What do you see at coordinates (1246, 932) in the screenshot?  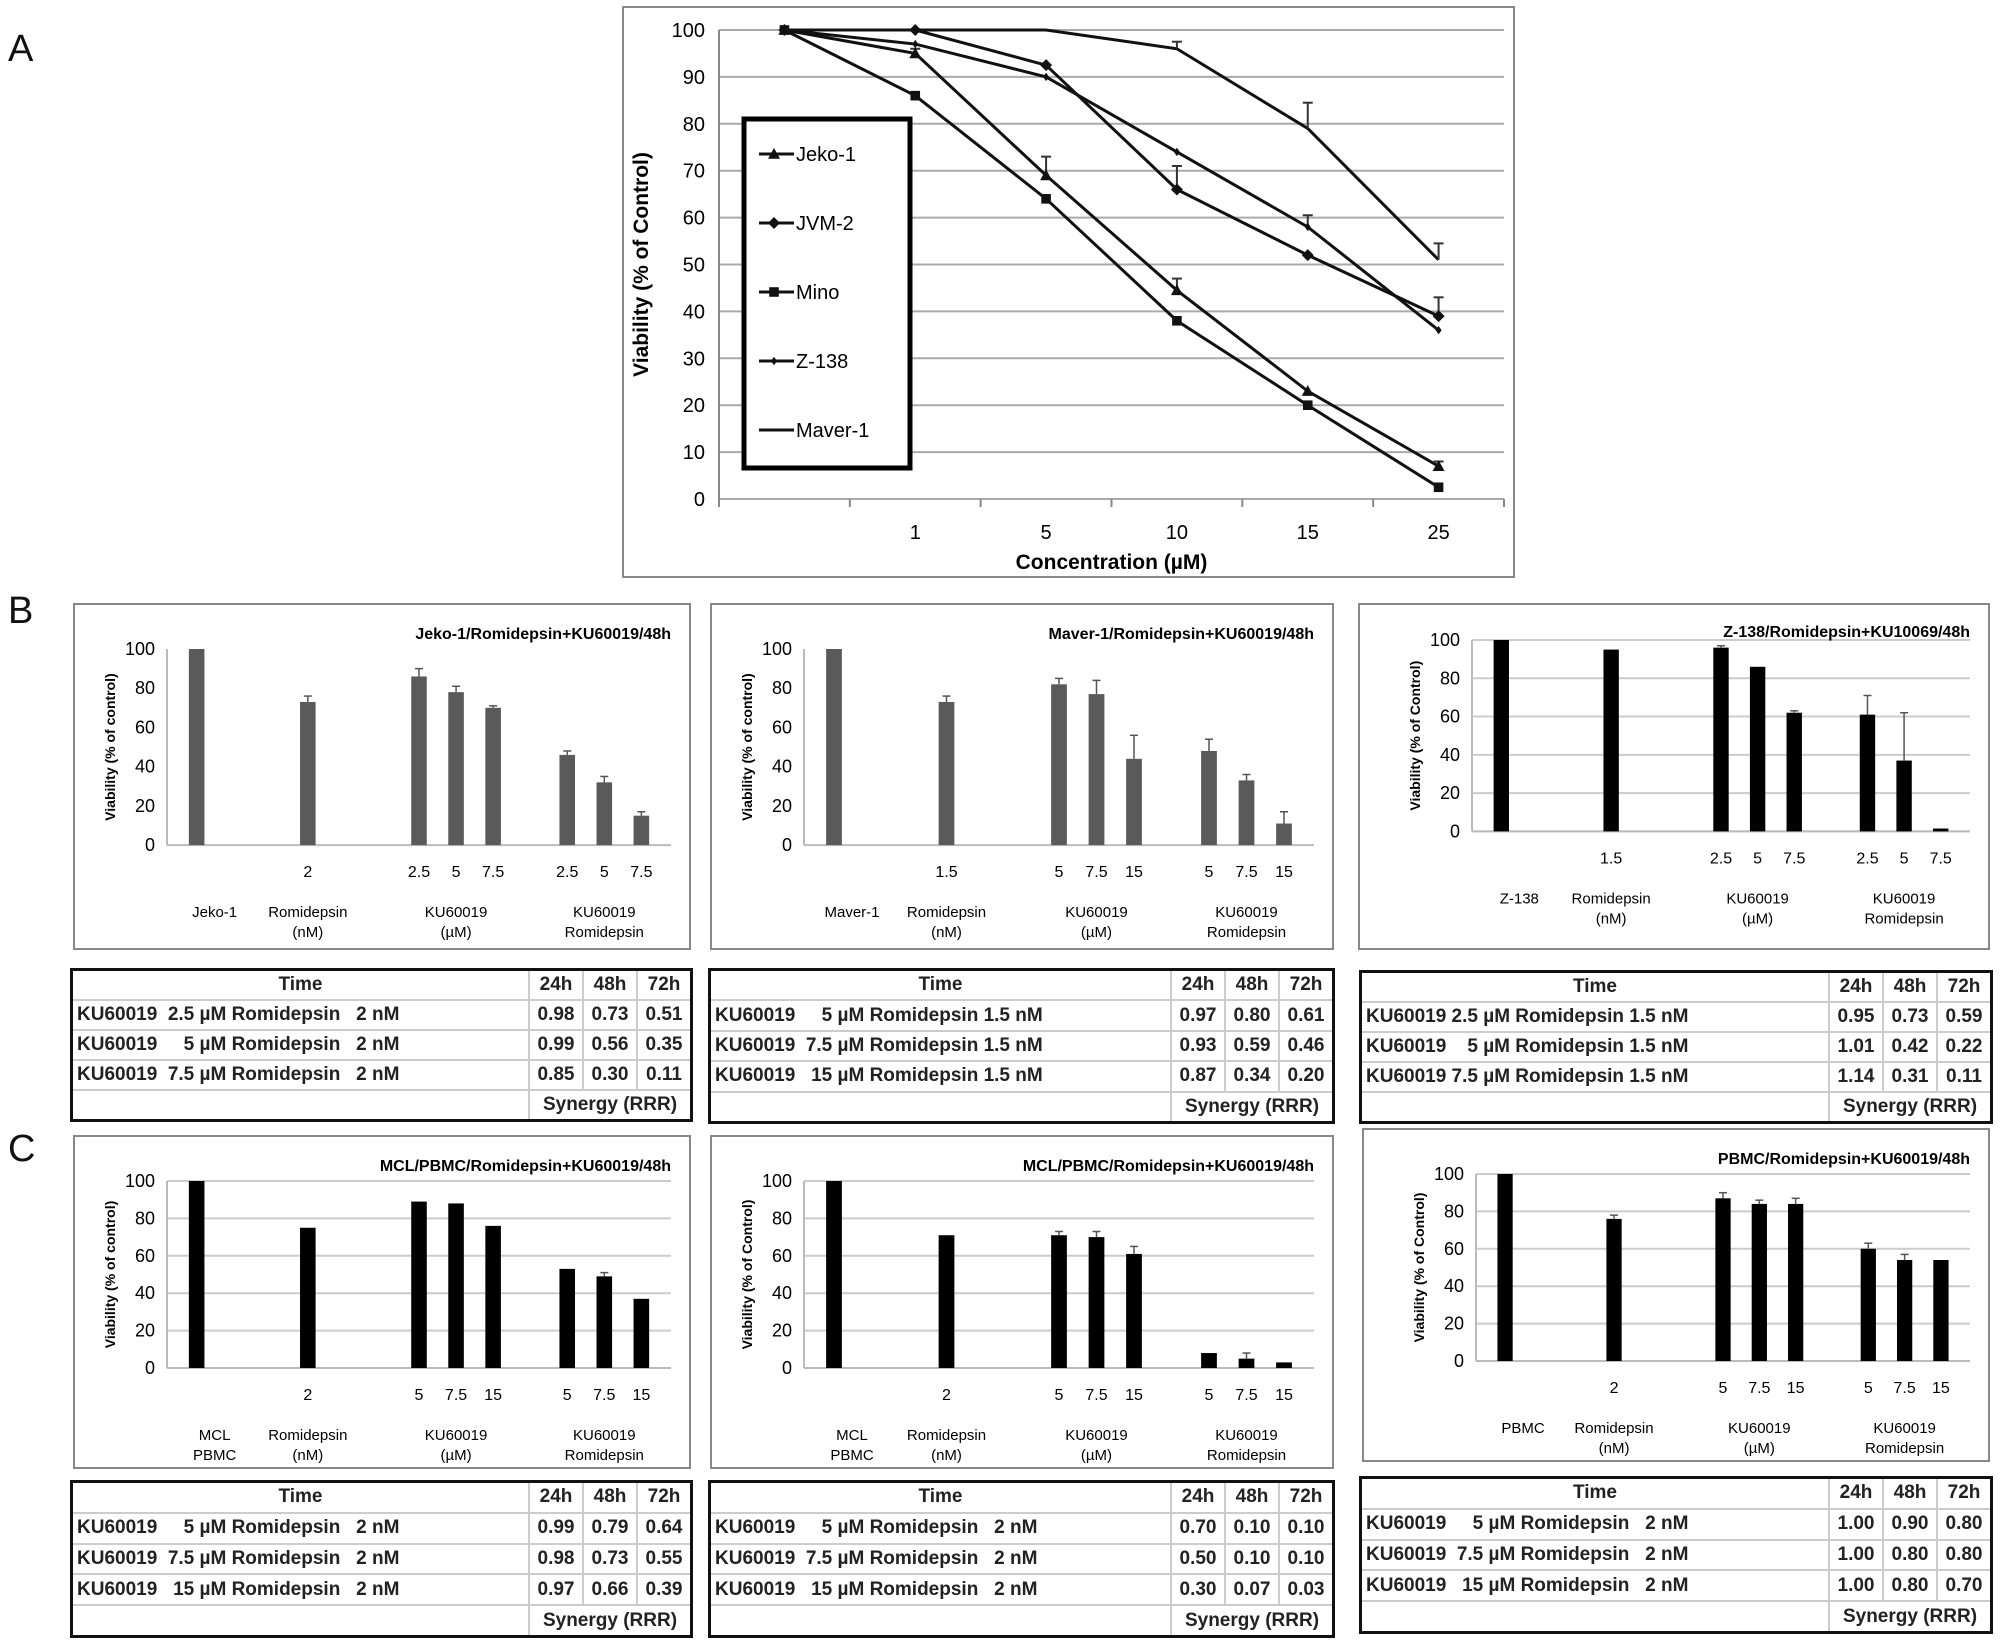 I see `group-label: Romidepsin` at bounding box center [1246, 932].